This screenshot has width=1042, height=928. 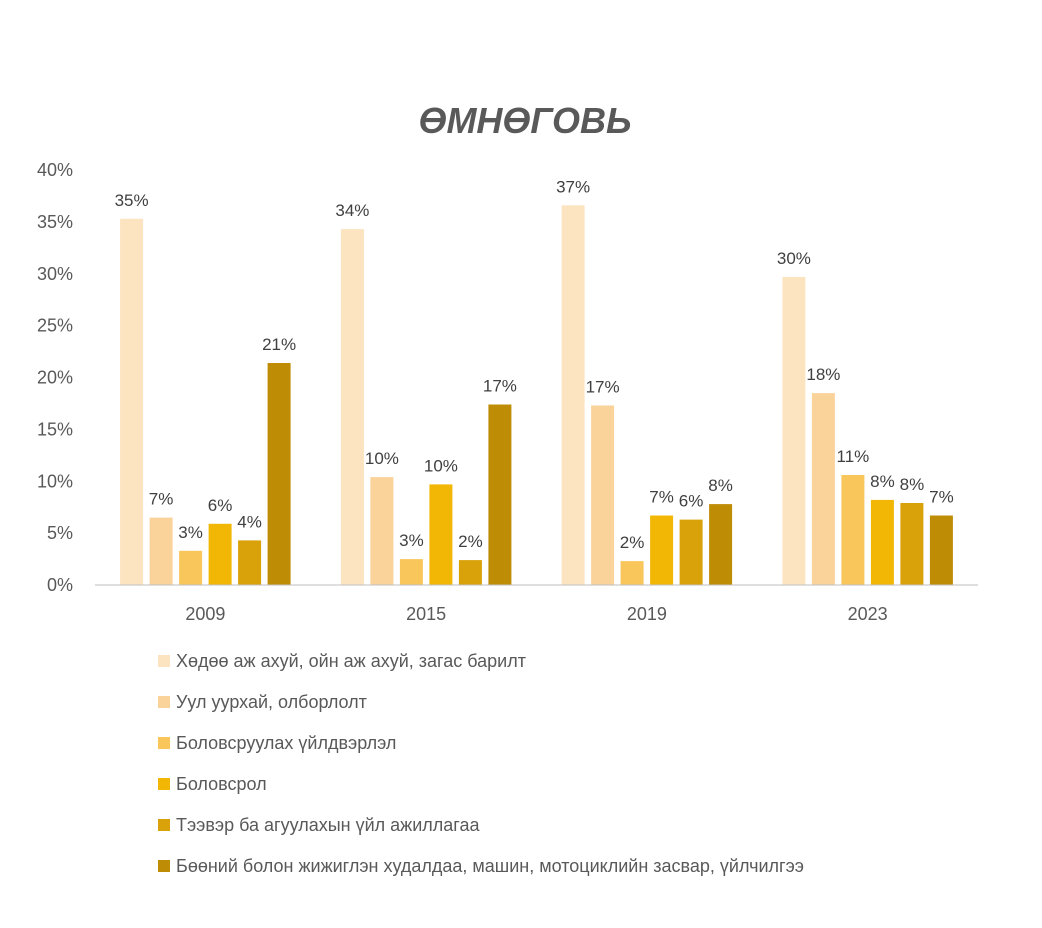 I want to click on data-label: 18%, so click(x=823, y=374).